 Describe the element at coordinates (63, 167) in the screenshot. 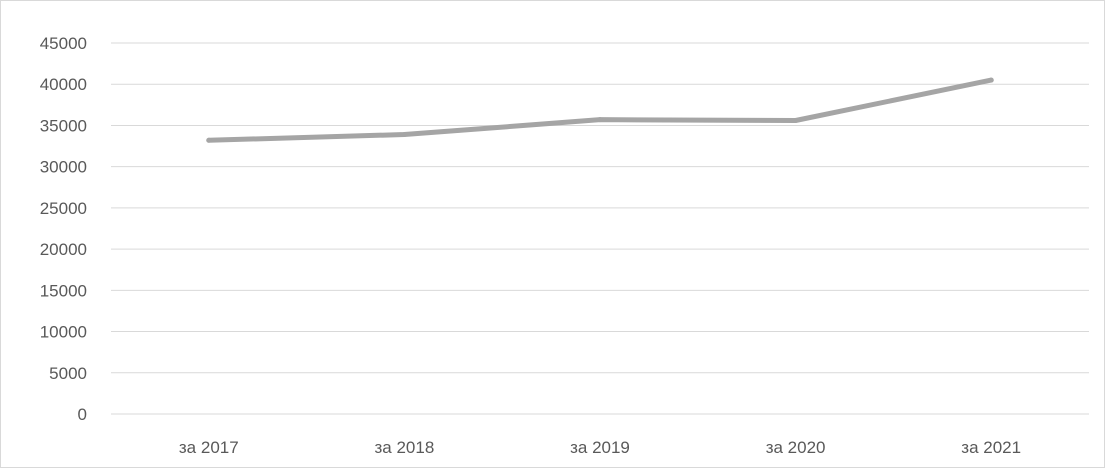

I see `y-tick-label: 30000` at that location.